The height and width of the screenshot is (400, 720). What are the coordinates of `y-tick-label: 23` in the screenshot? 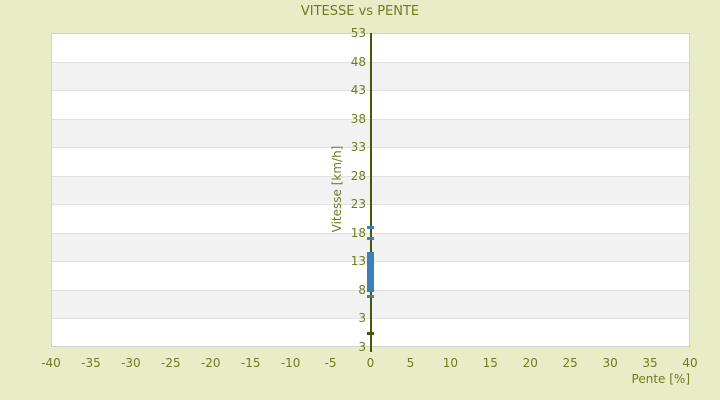 It's located at (358, 204).